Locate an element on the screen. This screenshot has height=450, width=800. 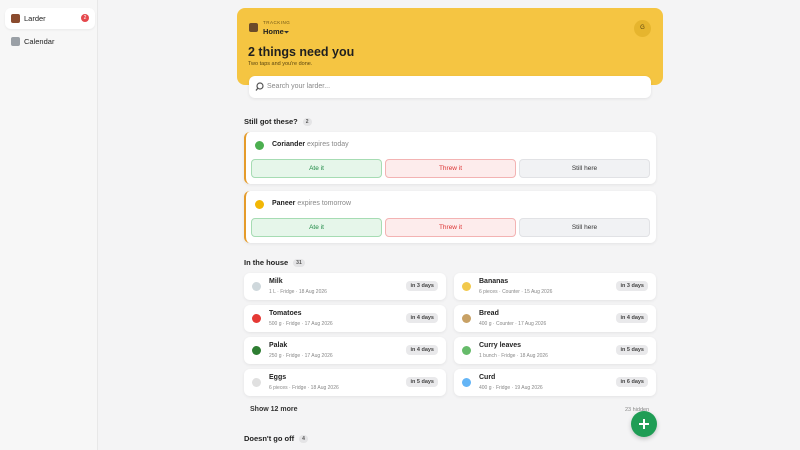
header-subtitle: Two taps and you're done. is located at coordinates (280, 64).